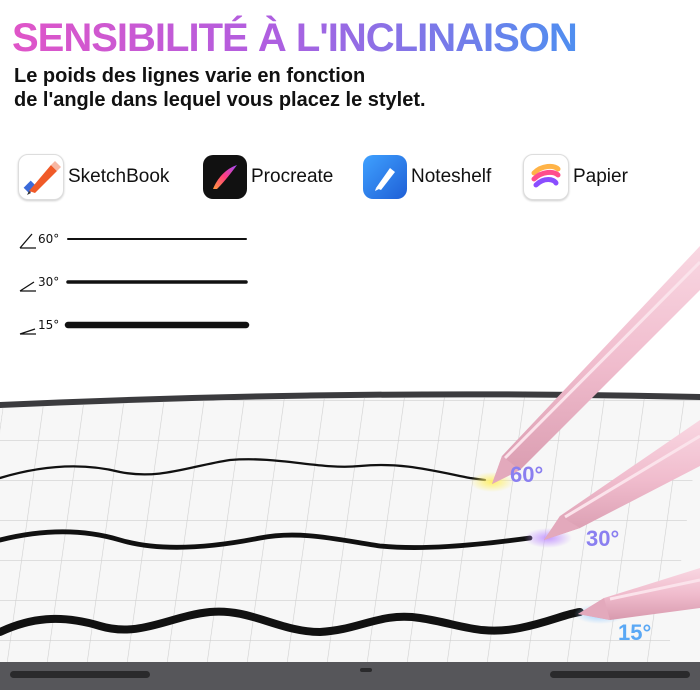  What do you see at coordinates (600, 176) in the screenshot?
I see `app-label: Papier` at bounding box center [600, 176].